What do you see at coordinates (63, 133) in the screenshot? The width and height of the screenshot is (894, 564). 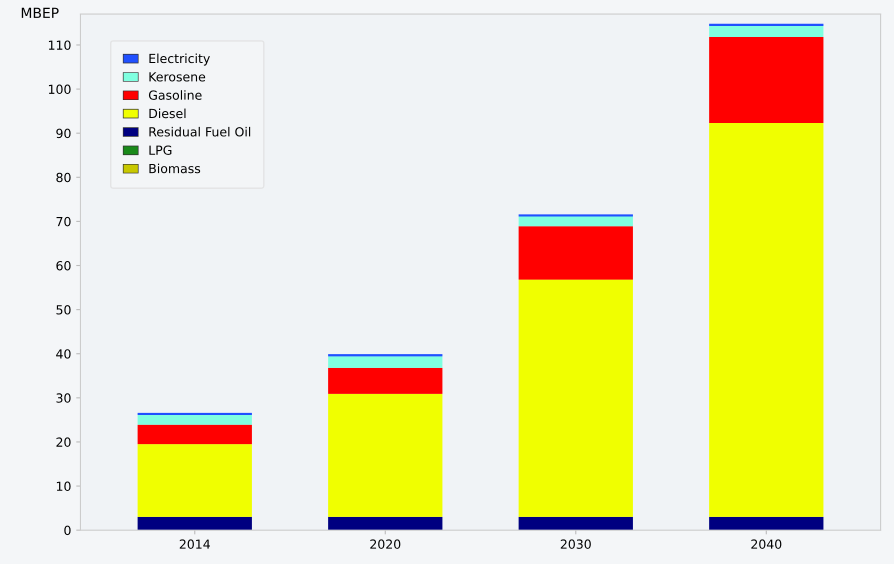 I see `y-tick-label: 90` at bounding box center [63, 133].